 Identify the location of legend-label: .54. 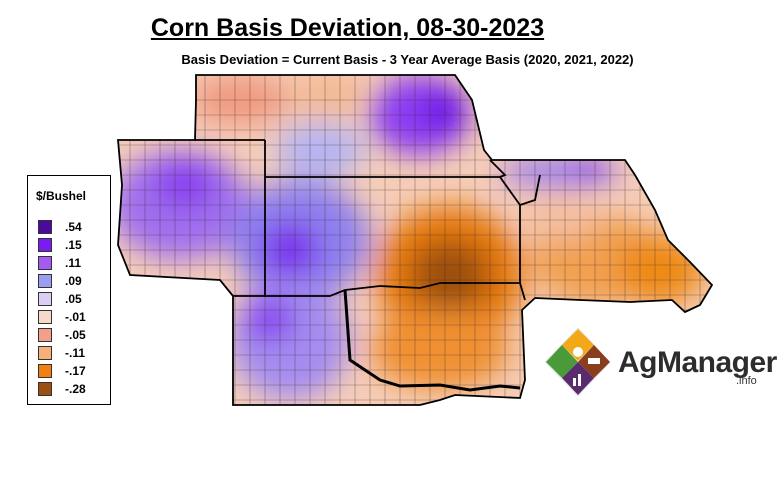
(73, 227).